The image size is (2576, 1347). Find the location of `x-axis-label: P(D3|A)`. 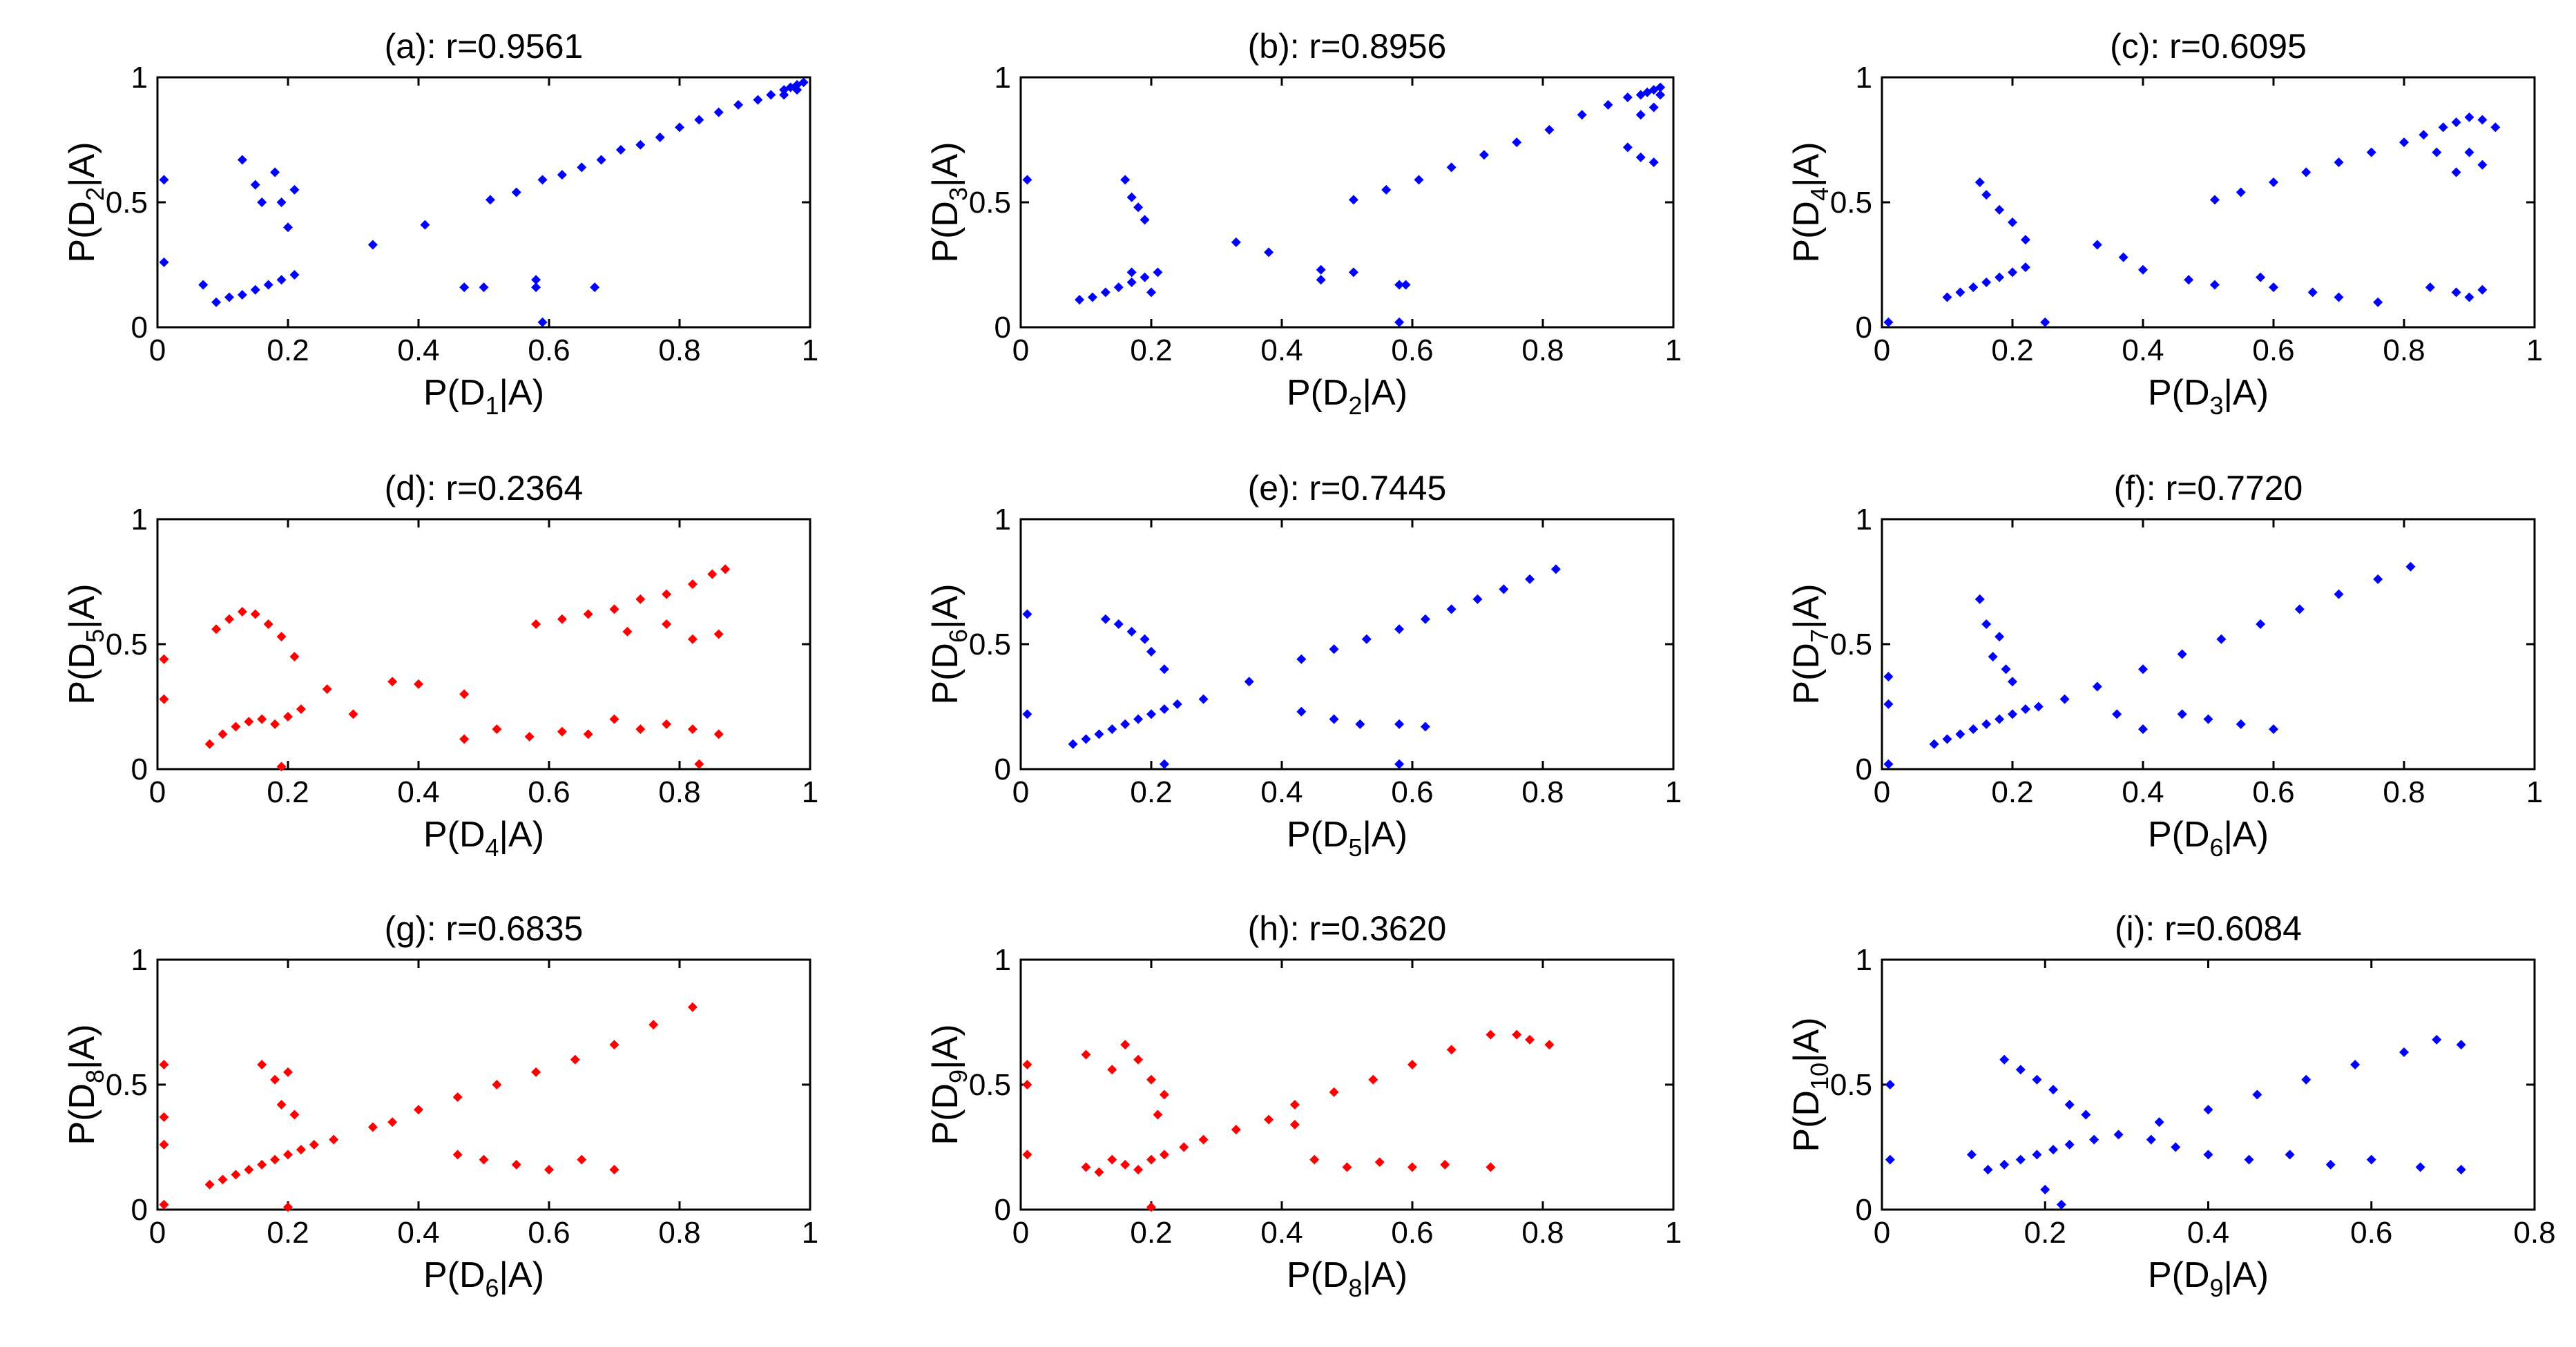

x-axis-label: P(D3|A) is located at coordinates (2208, 396).